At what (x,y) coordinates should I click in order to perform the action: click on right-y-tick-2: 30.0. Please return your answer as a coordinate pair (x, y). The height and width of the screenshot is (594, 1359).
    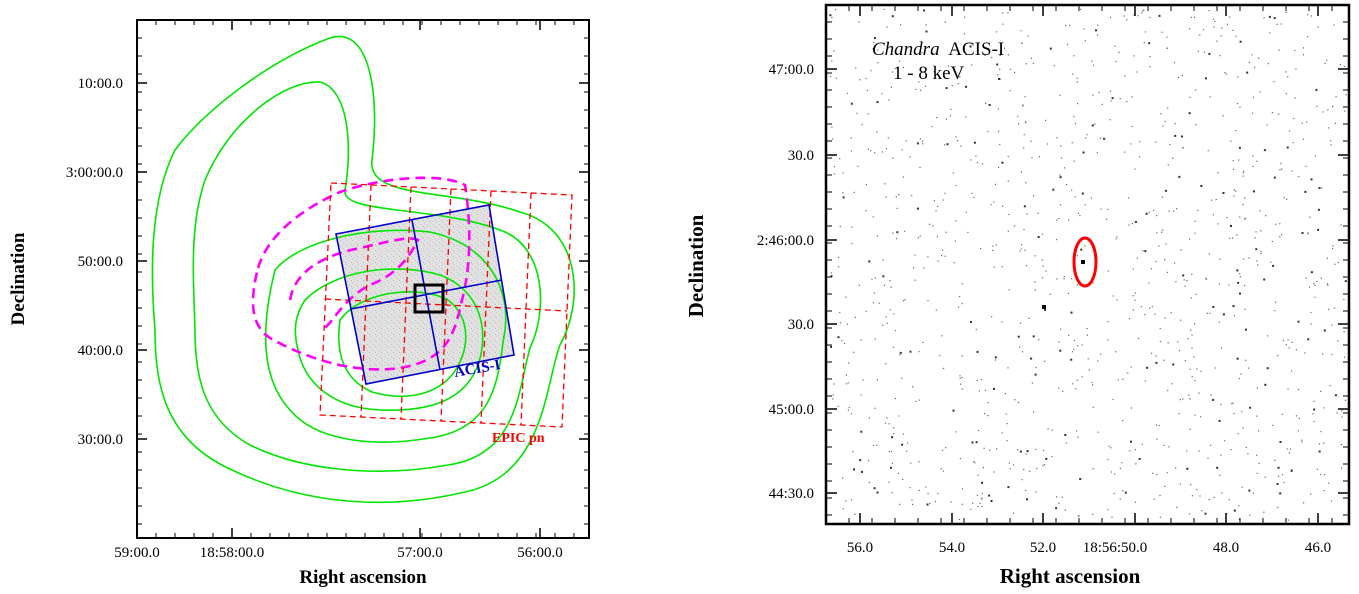
    Looking at the image, I should click on (801, 156).